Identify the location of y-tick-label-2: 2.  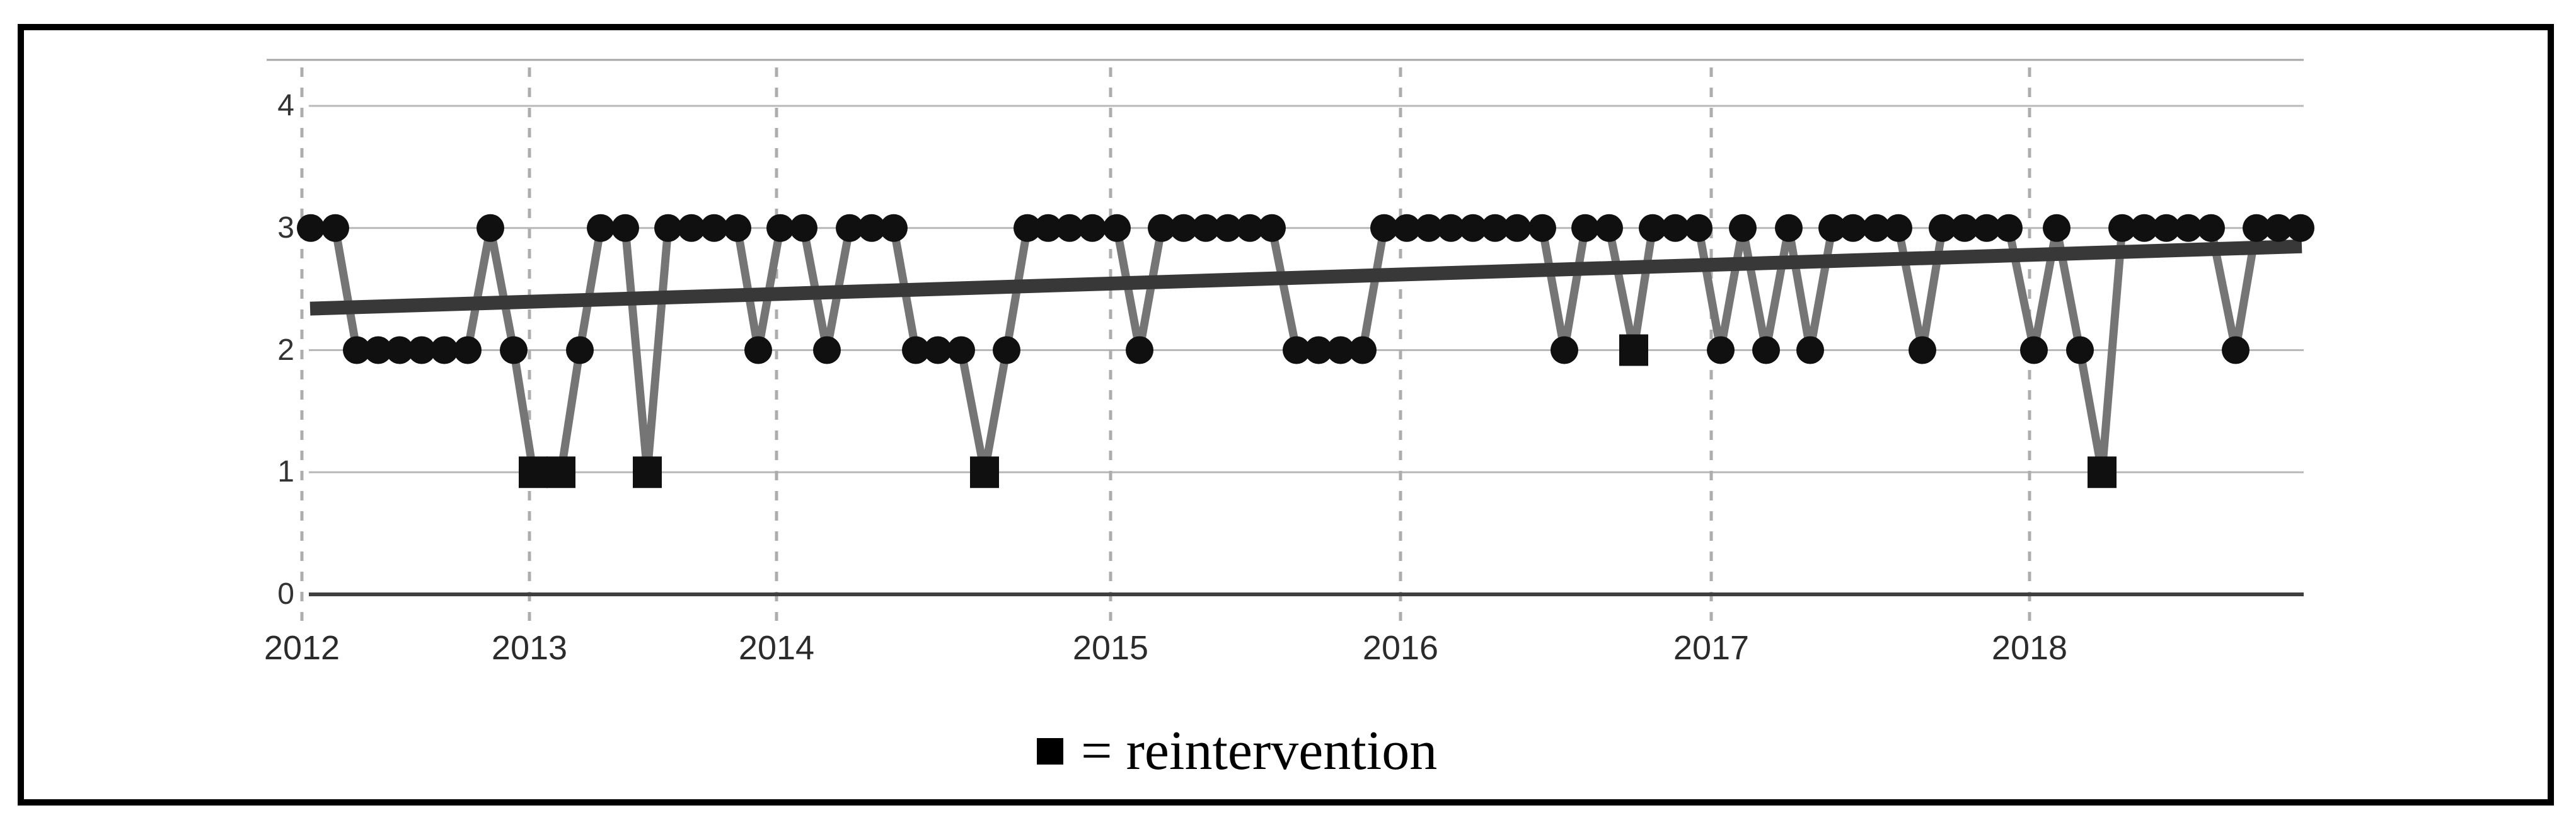
(286, 350).